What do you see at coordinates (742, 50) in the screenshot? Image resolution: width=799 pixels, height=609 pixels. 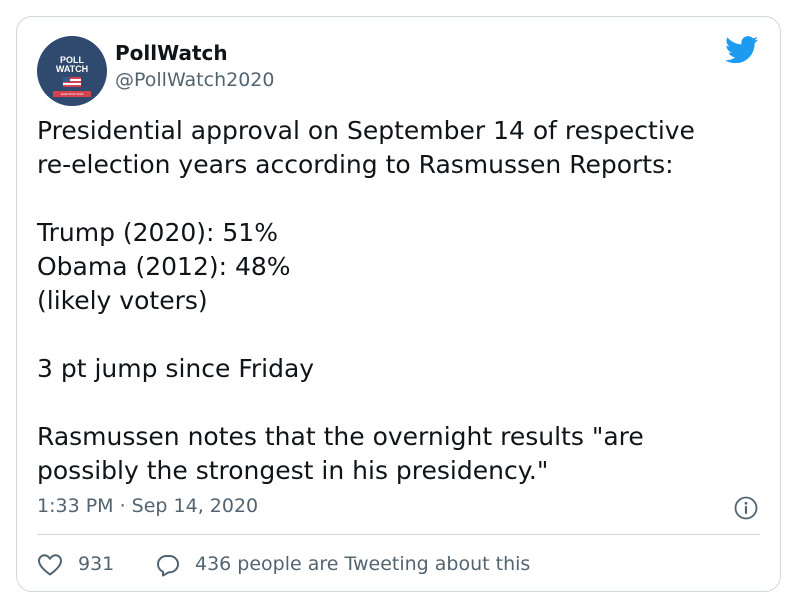 I see `twitter-bird-icon` at bounding box center [742, 50].